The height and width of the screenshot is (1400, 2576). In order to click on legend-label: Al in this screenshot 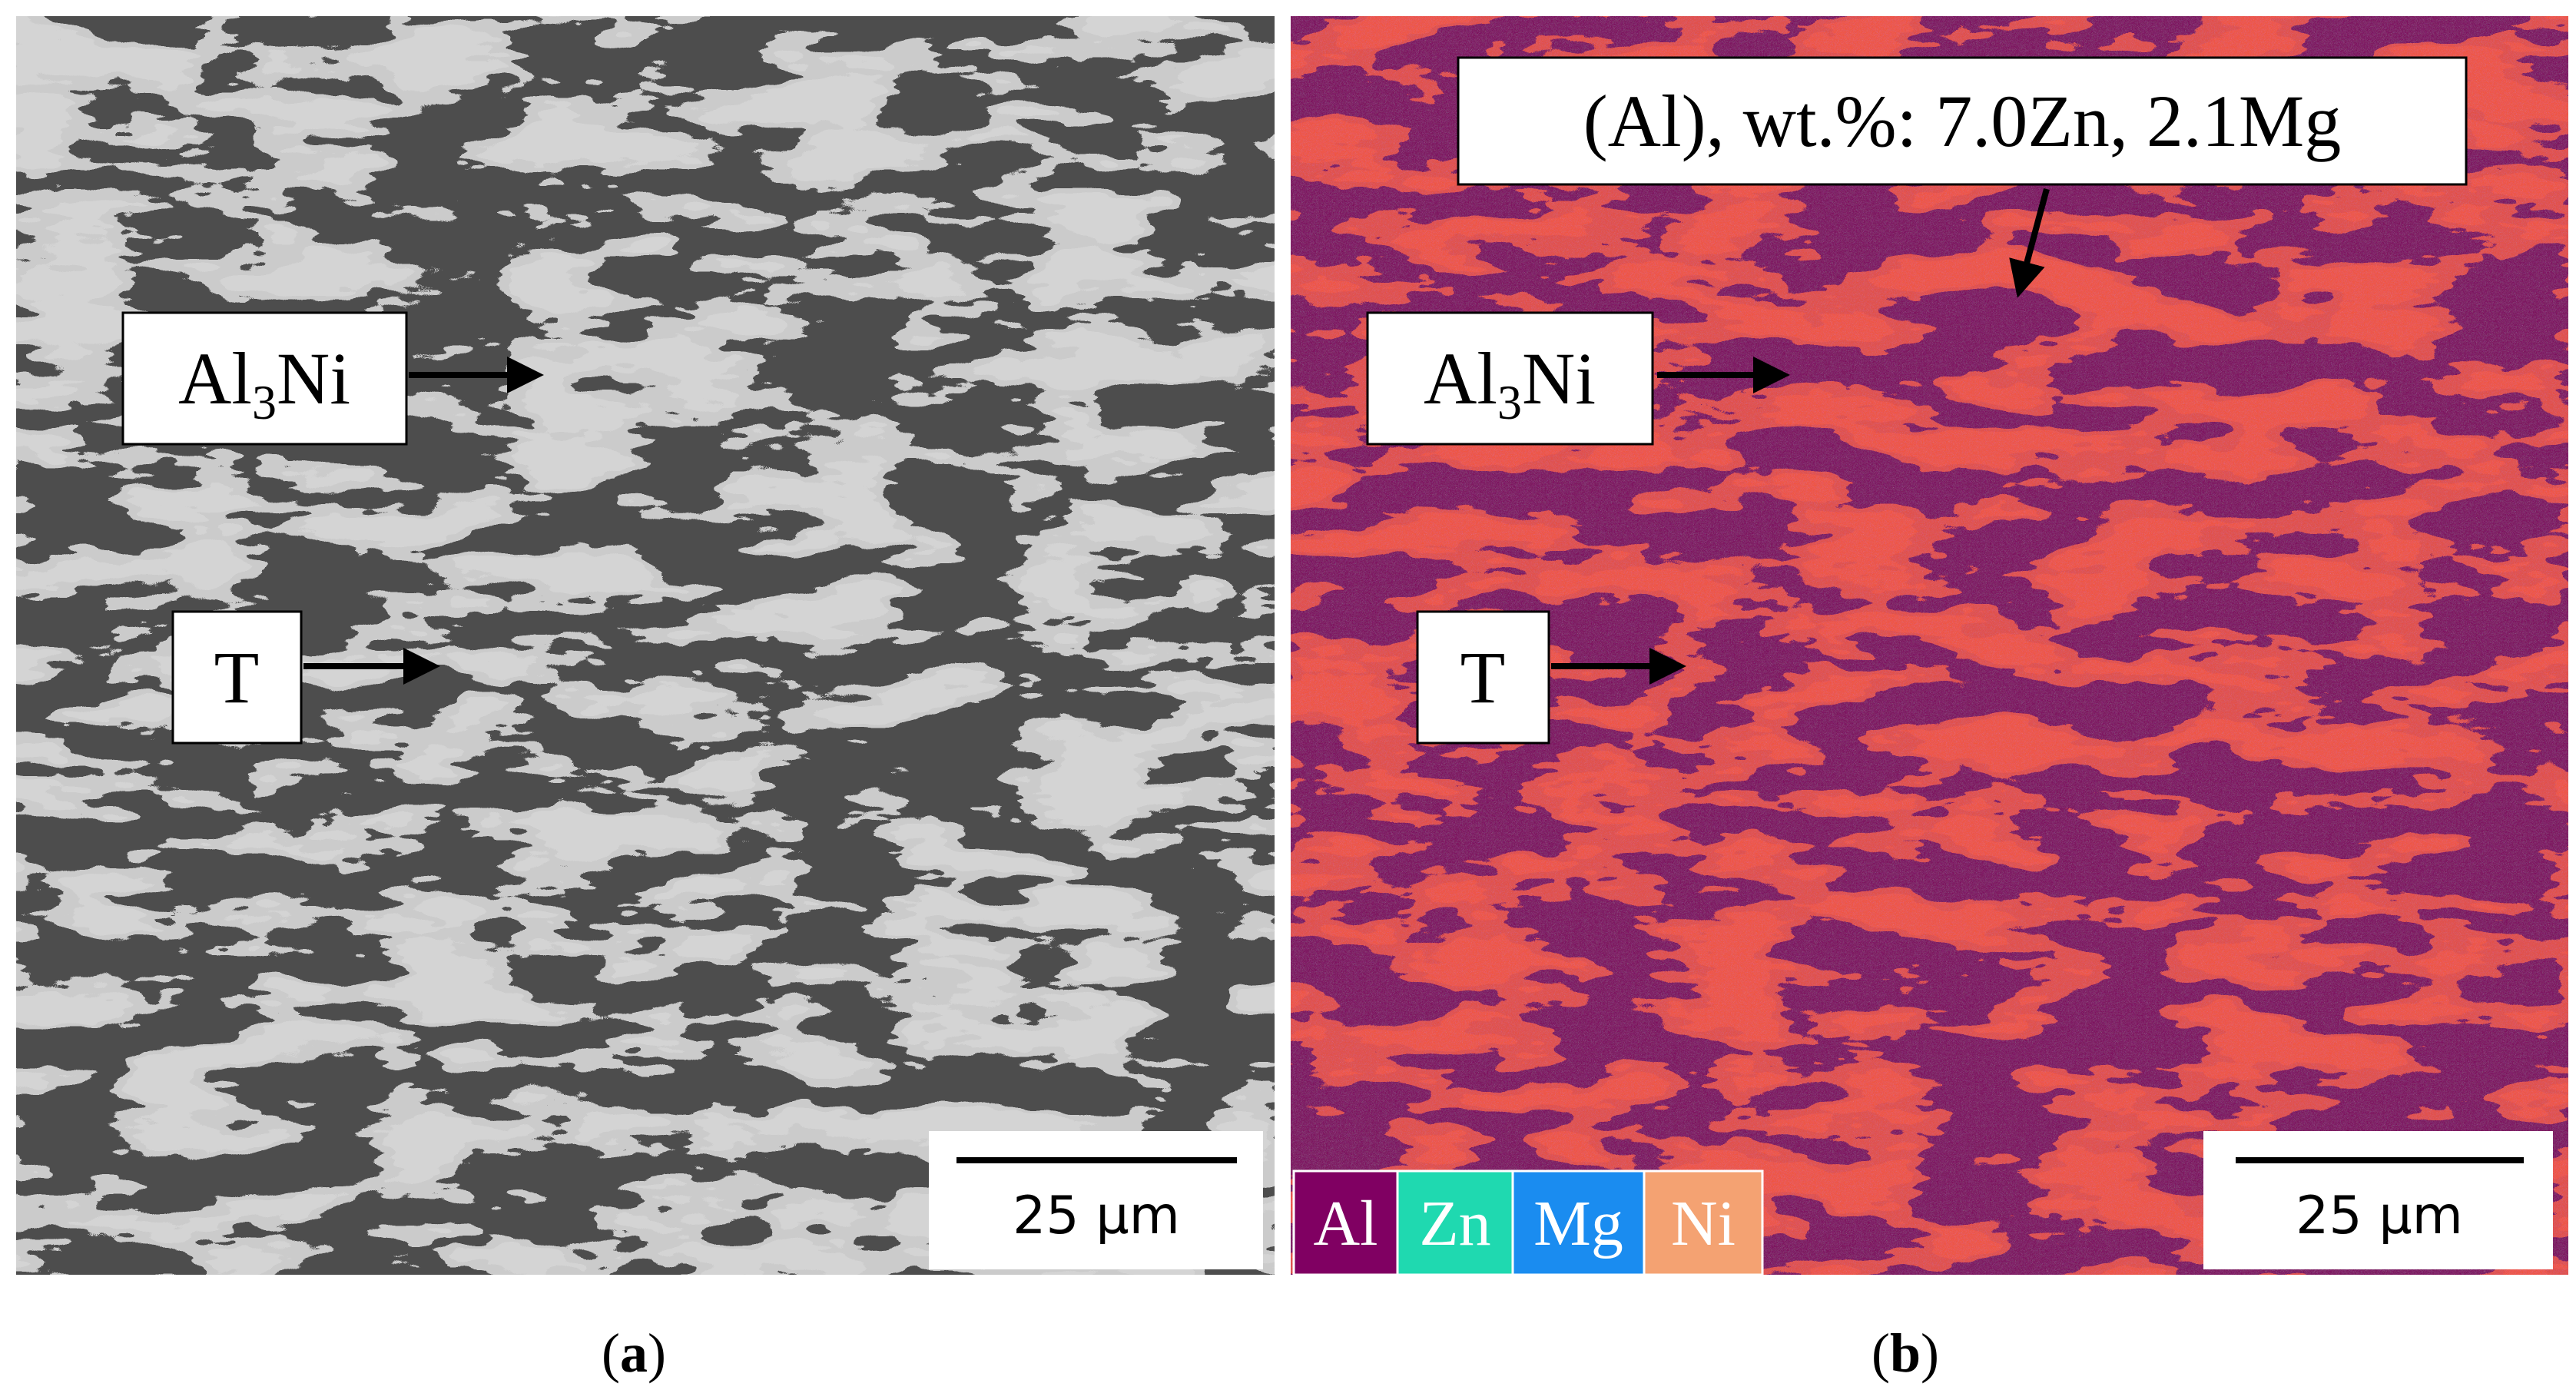, I will do `click(1346, 1223)`.